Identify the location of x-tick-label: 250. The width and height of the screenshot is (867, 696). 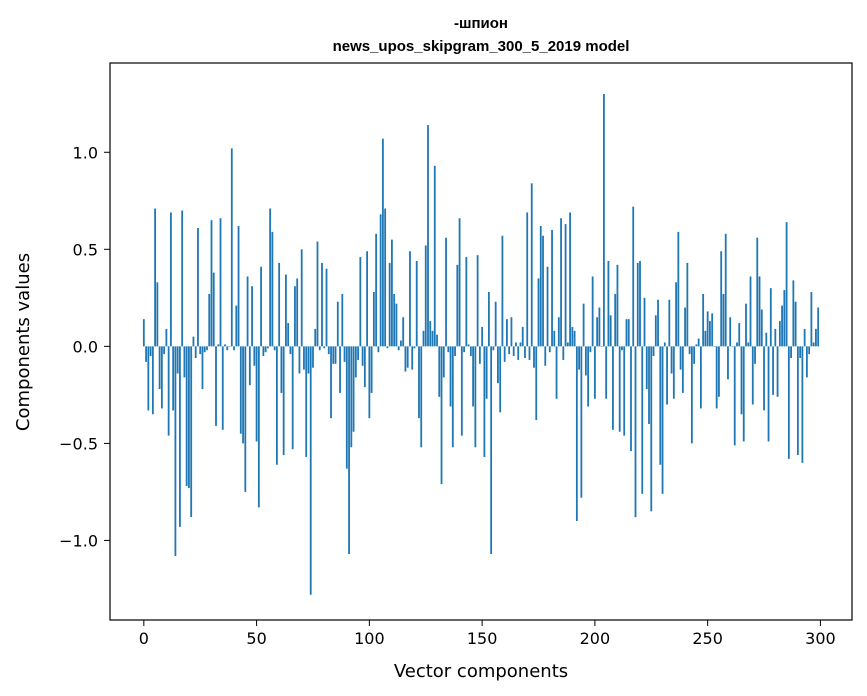
(707, 638).